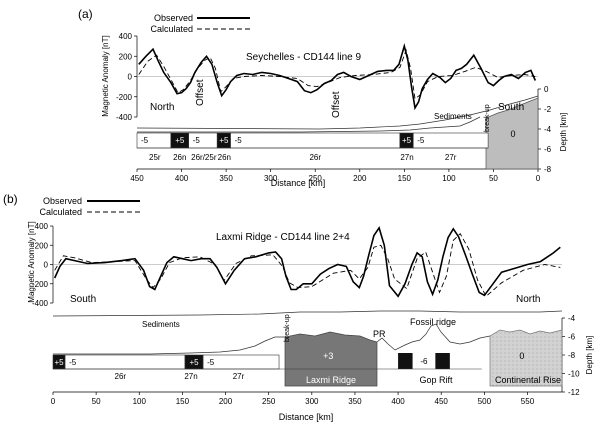 Image resolution: width=600 pixels, height=424 pixels. Describe the element at coordinates (485, 401) in the screenshot. I see `x-tick-label: 500` at that location.